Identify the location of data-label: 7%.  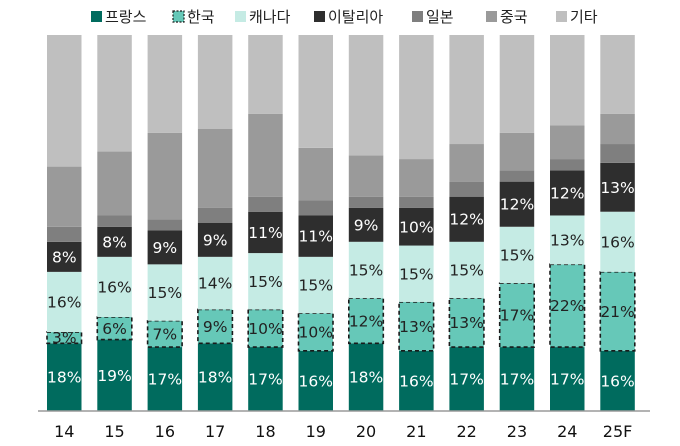
(165, 334).